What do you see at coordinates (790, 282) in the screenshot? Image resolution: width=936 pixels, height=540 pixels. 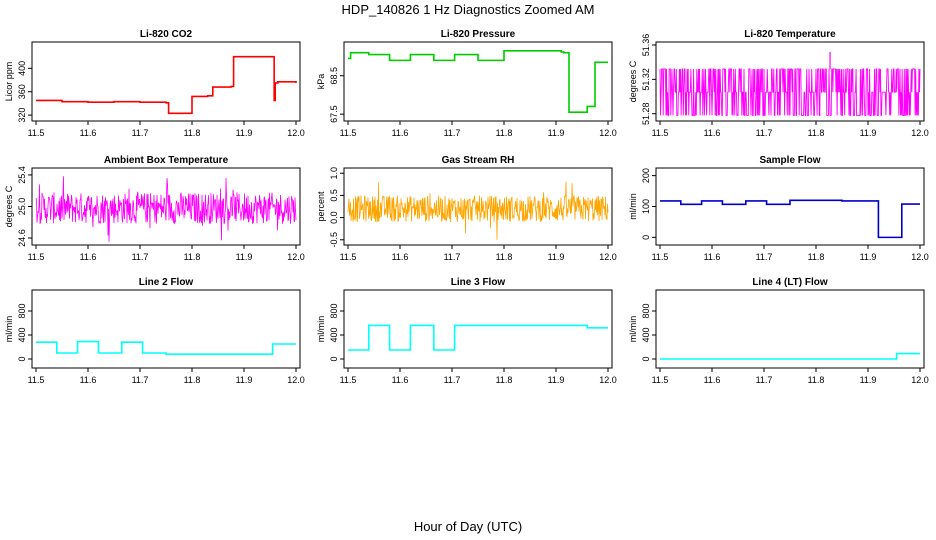 I see `panel-title: Line 4 (LT) Flow` at bounding box center [790, 282].